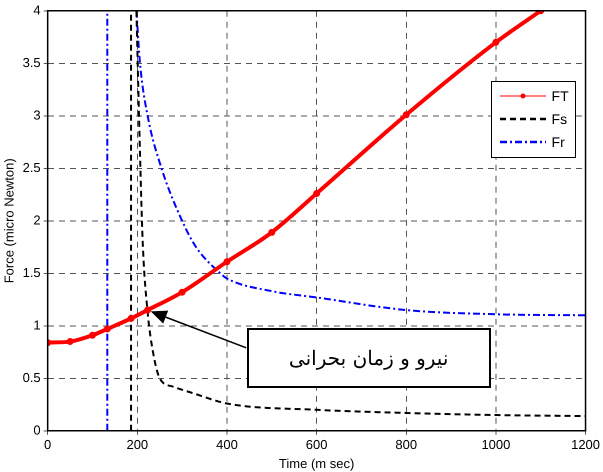 The width and height of the screenshot is (603, 472). Describe the element at coordinates (8, 221) in the screenshot. I see `y-axis-title: Force (micro Newton)` at that location.